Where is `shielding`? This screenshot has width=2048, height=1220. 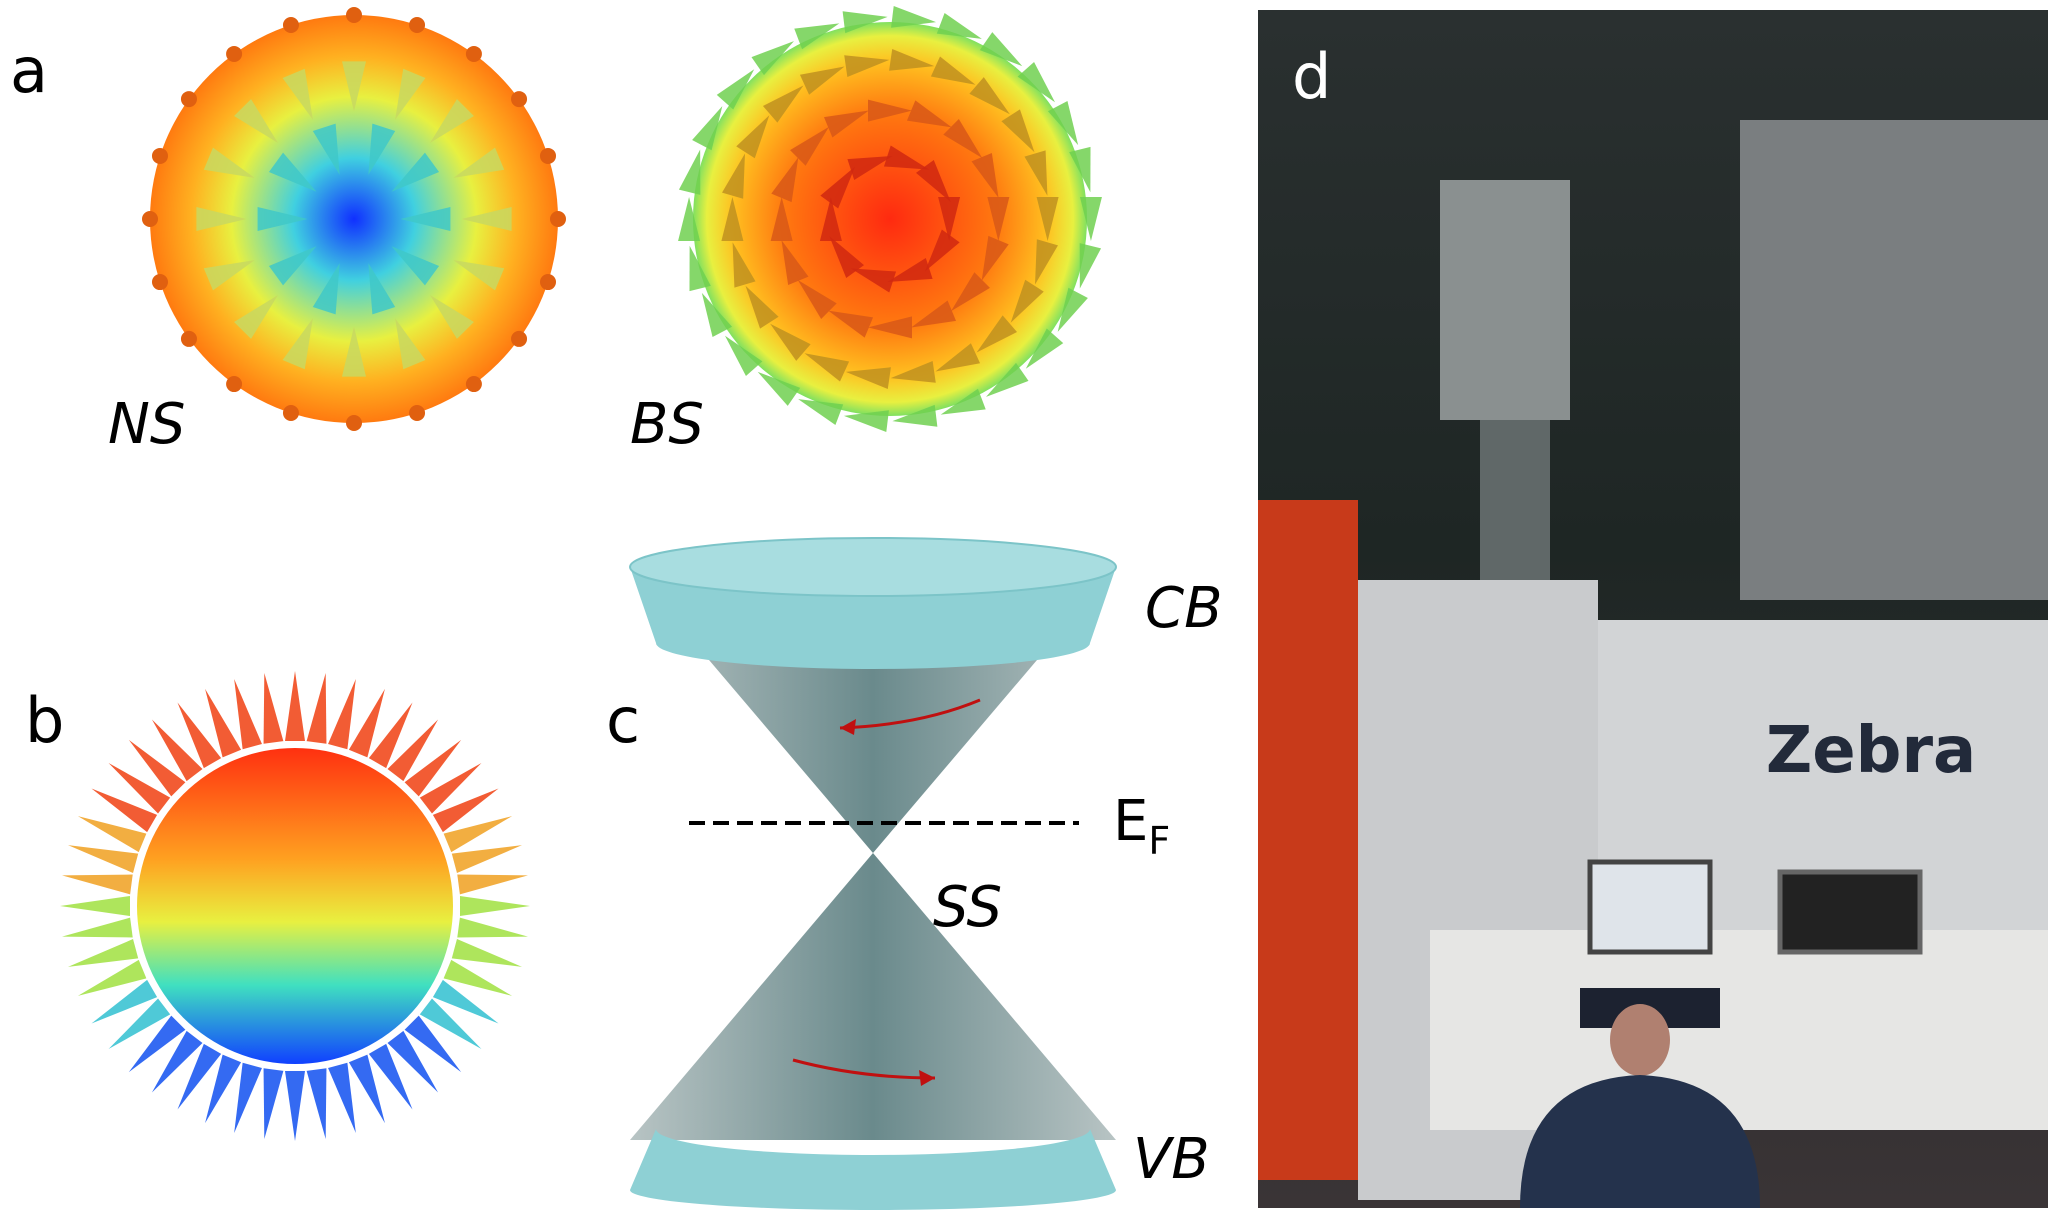
shielding is located at coordinates (1894, 360).